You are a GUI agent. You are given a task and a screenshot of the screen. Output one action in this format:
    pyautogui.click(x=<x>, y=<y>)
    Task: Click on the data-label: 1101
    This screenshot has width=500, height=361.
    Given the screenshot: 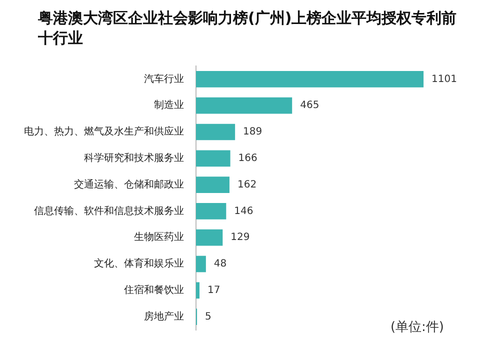 What is the action you would take?
    pyautogui.click(x=444, y=79)
    